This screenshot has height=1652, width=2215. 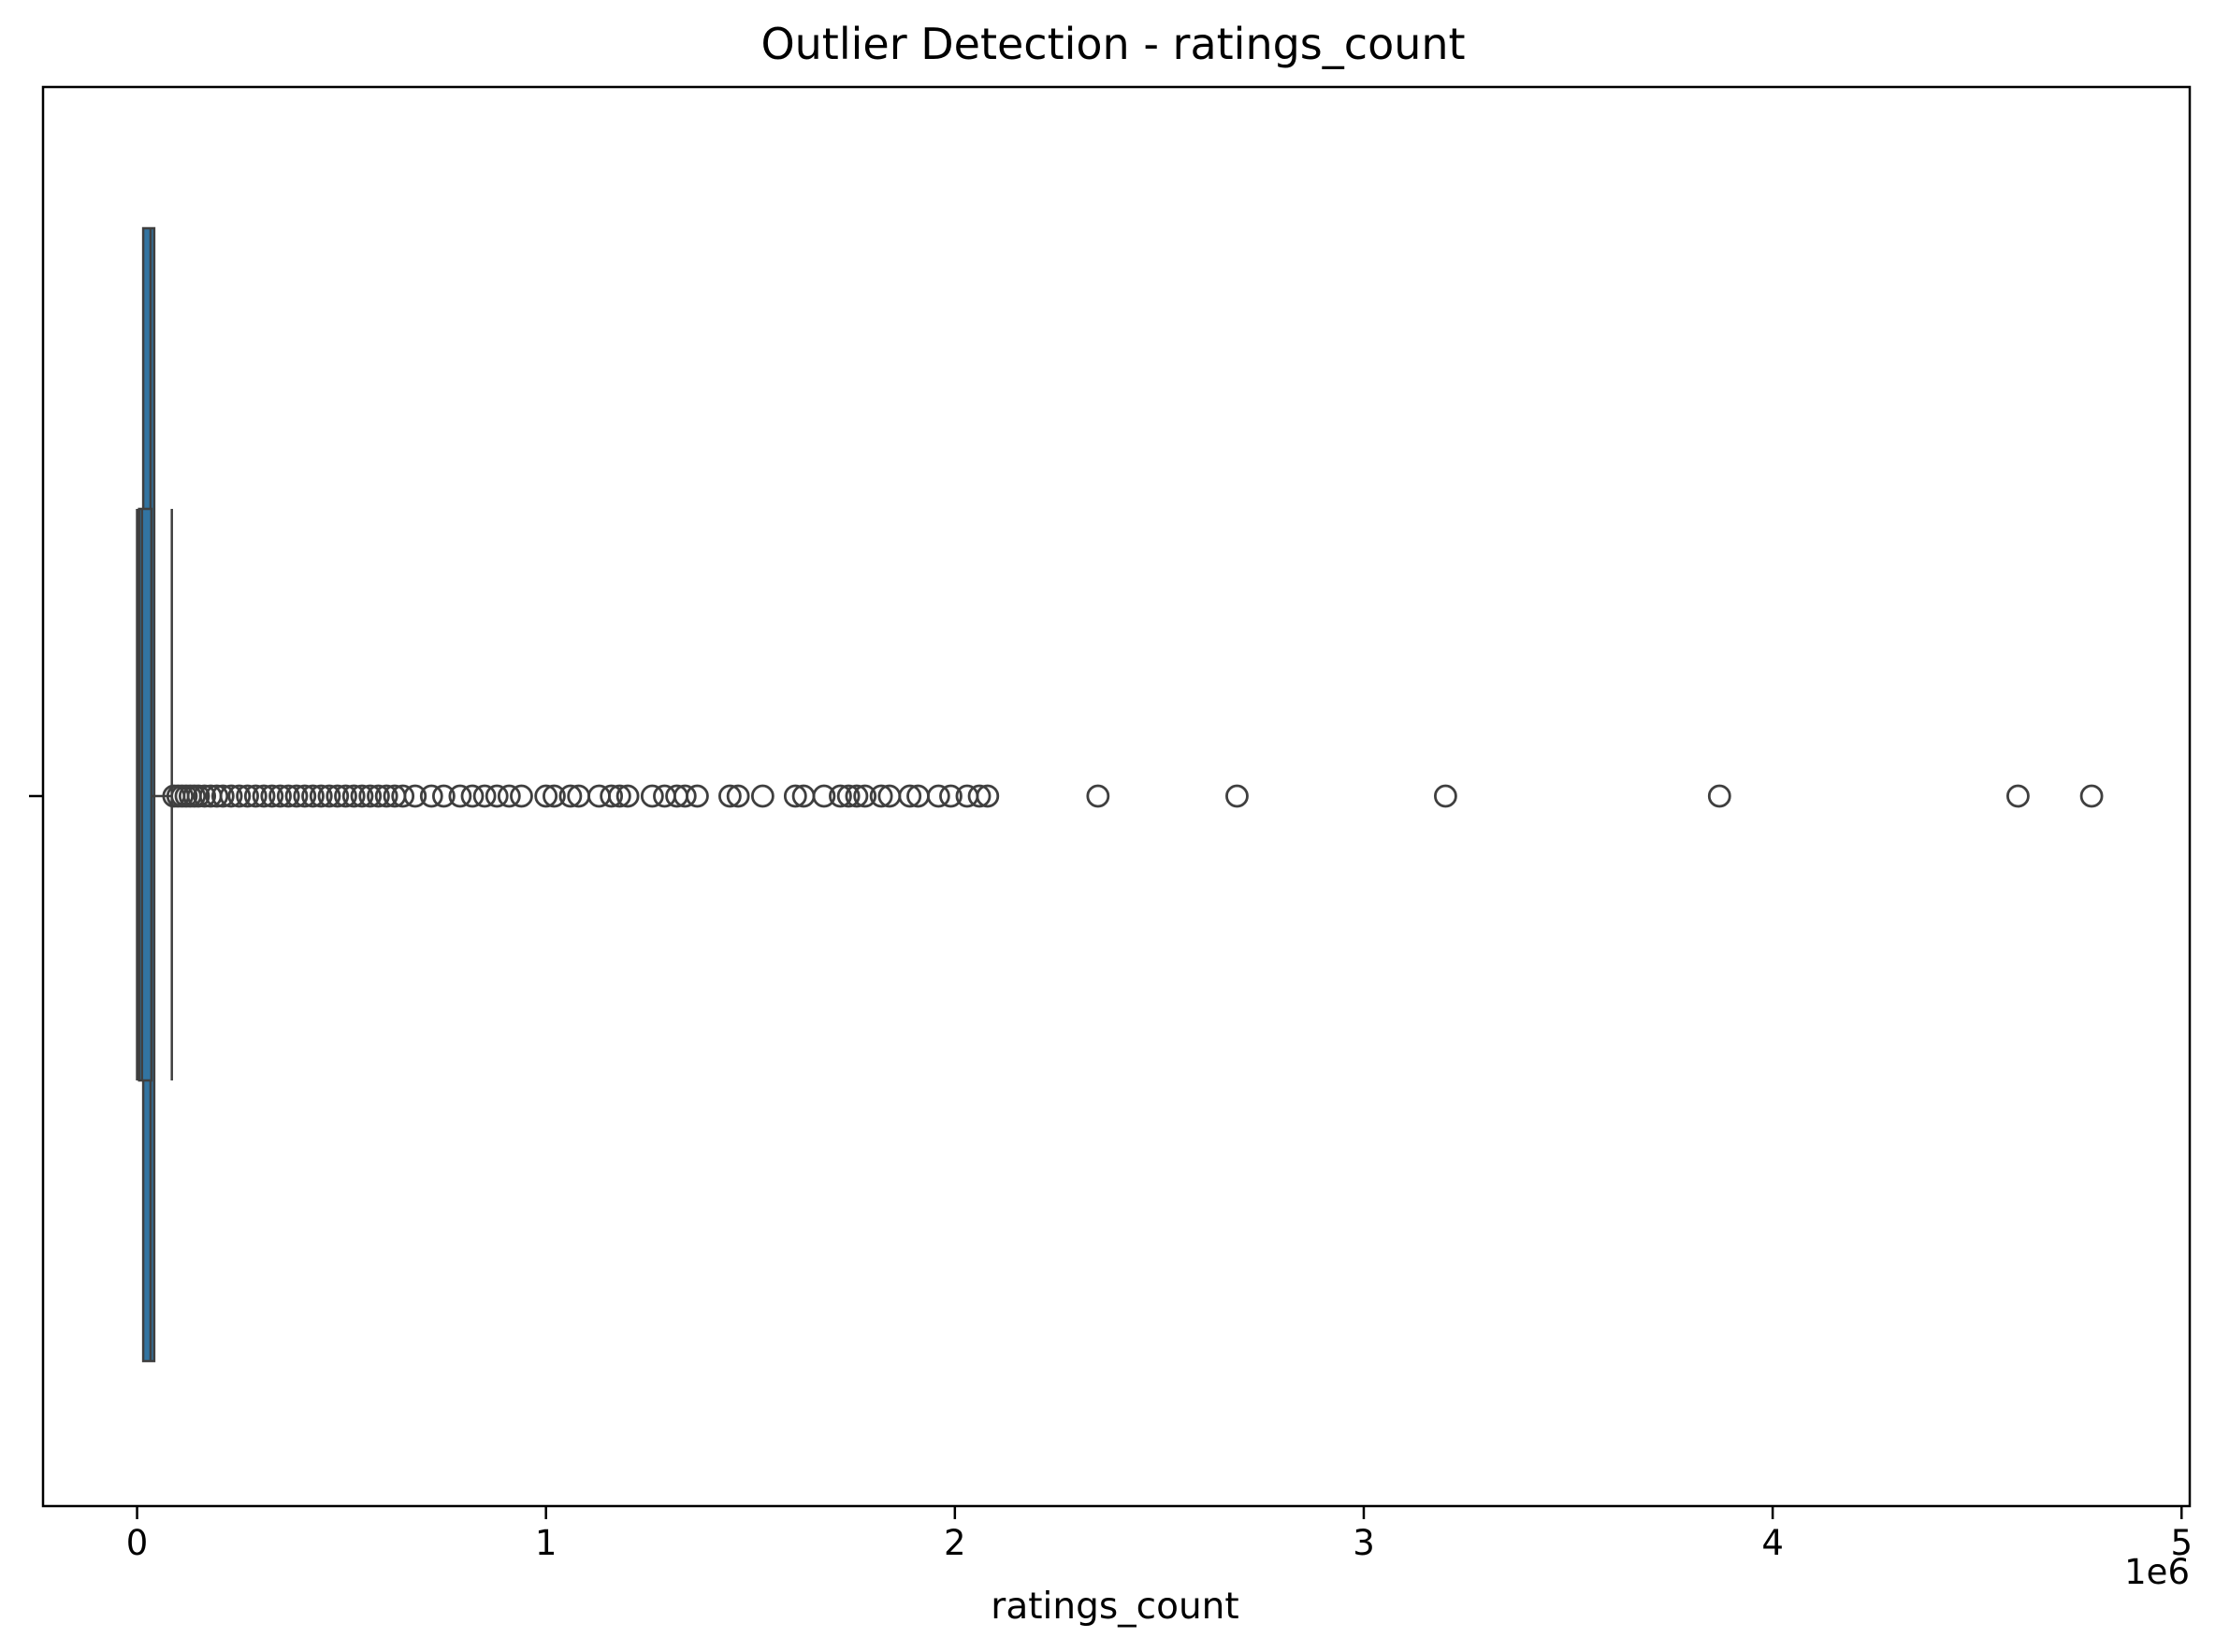 I want to click on x-tick-label: 0, so click(x=137, y=1543).